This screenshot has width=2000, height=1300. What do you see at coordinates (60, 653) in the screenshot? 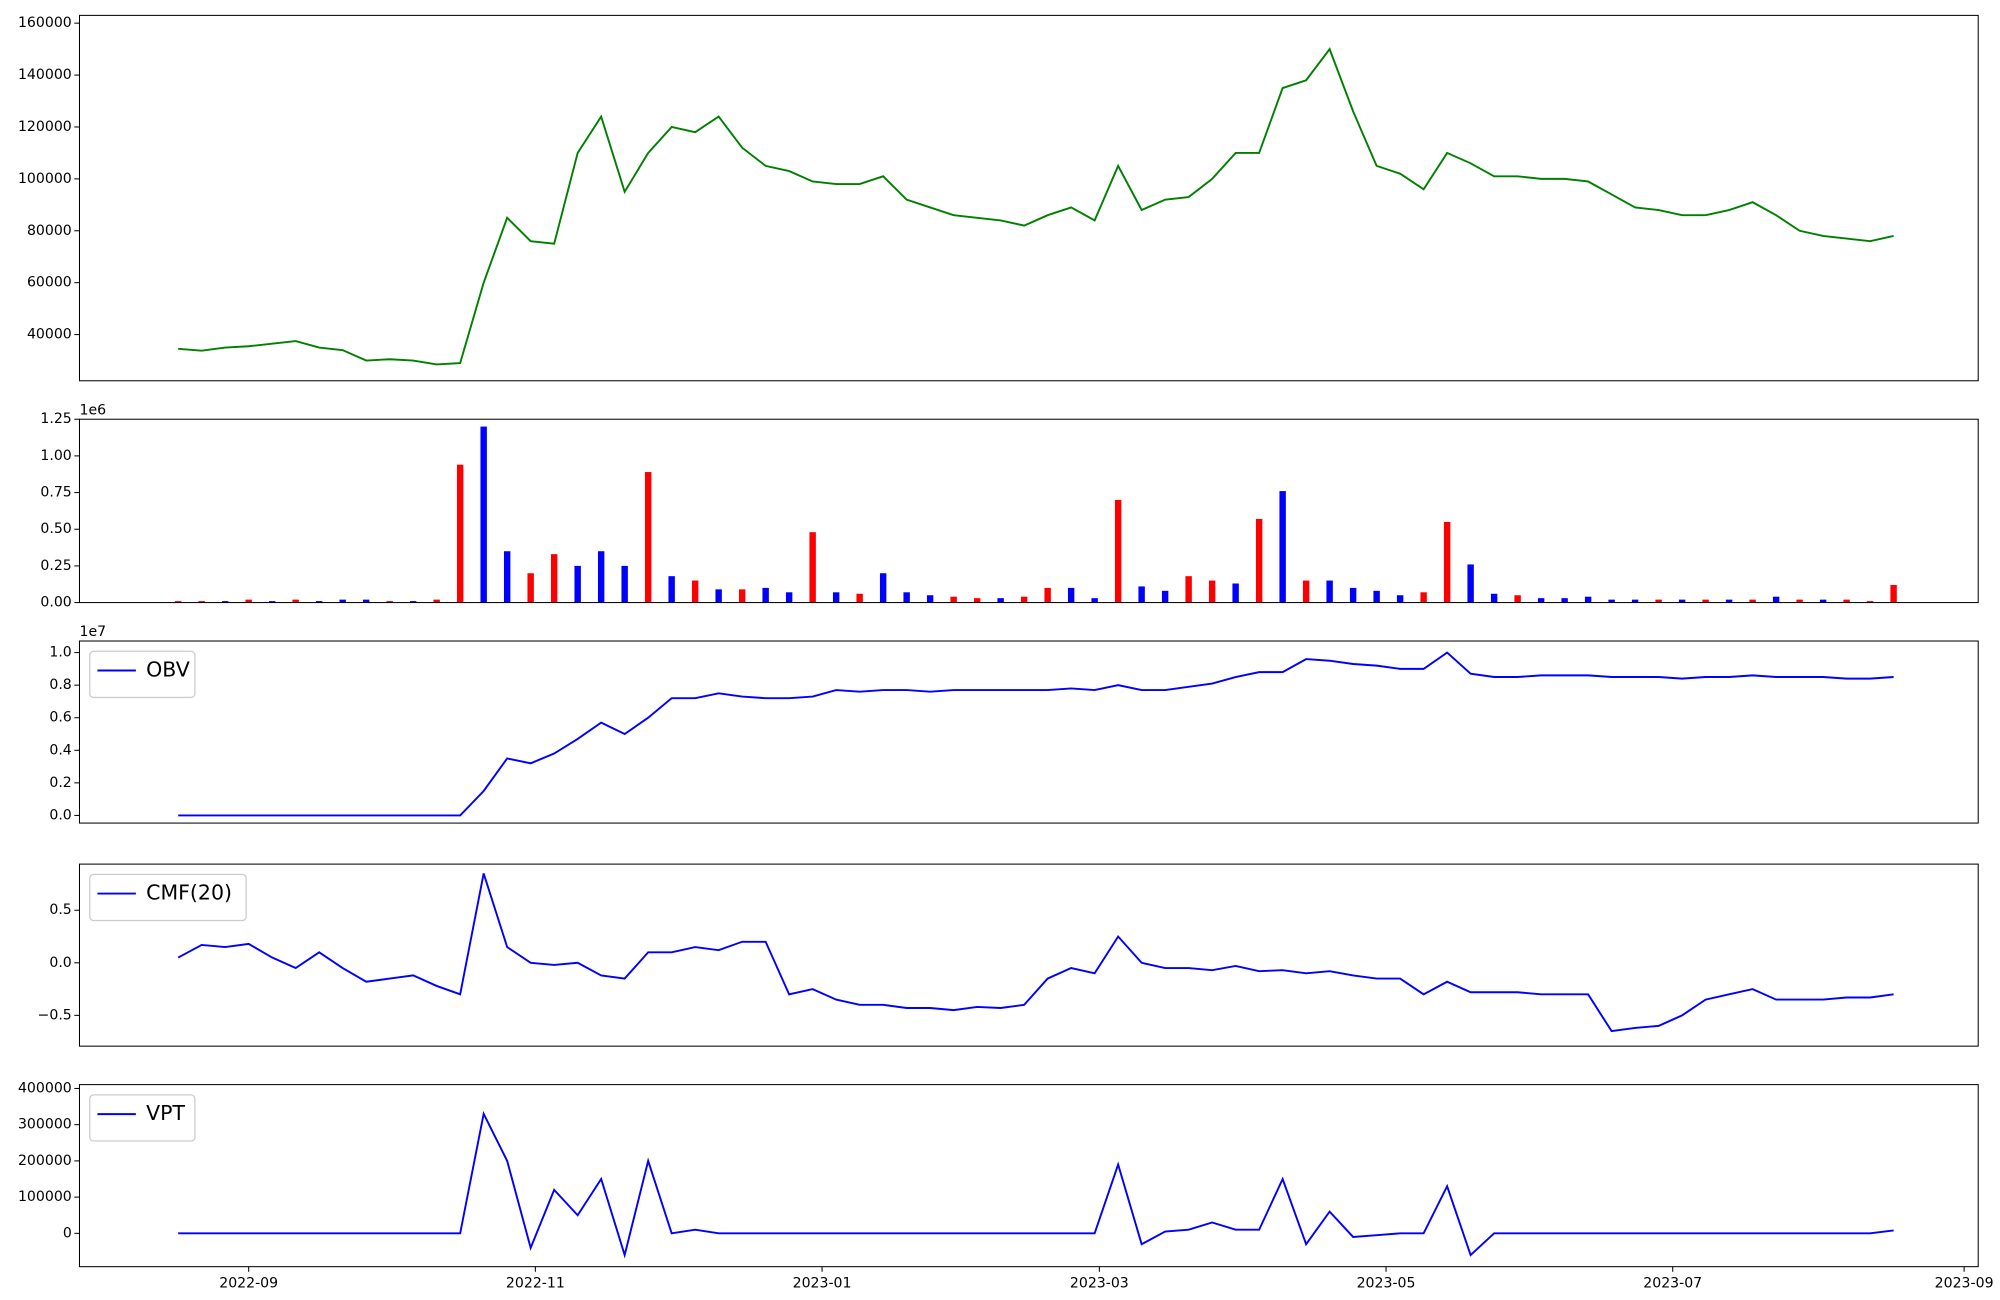
I see `y-tick-label: 1.0` at bounding box center [60, 653].